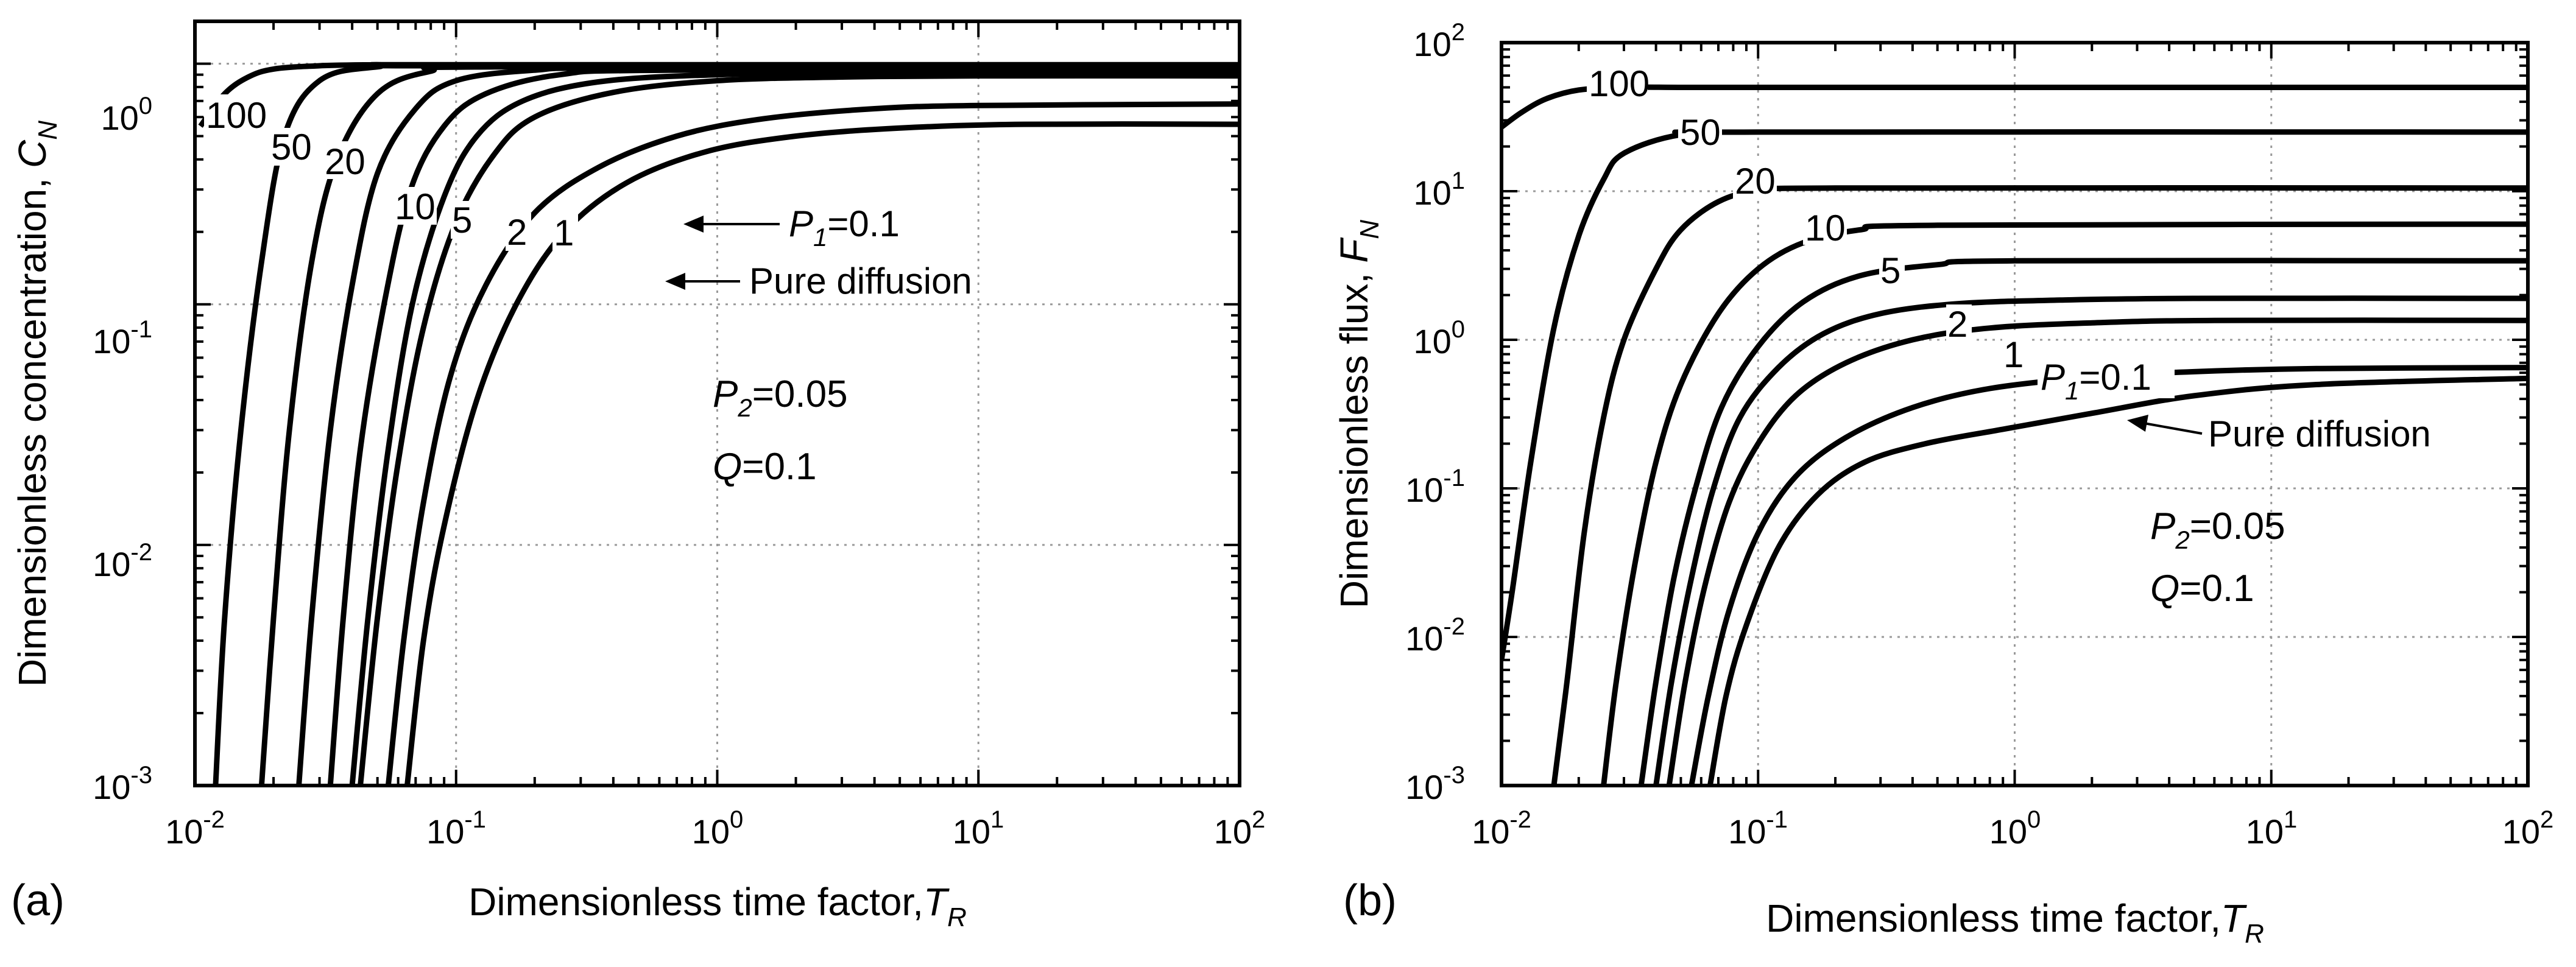 The height and width of the screenshot is (967, 2576). Describe the element at coordinates (1700, 132) in the screenshot. I see `curve-label-b-50: 50` at that location.